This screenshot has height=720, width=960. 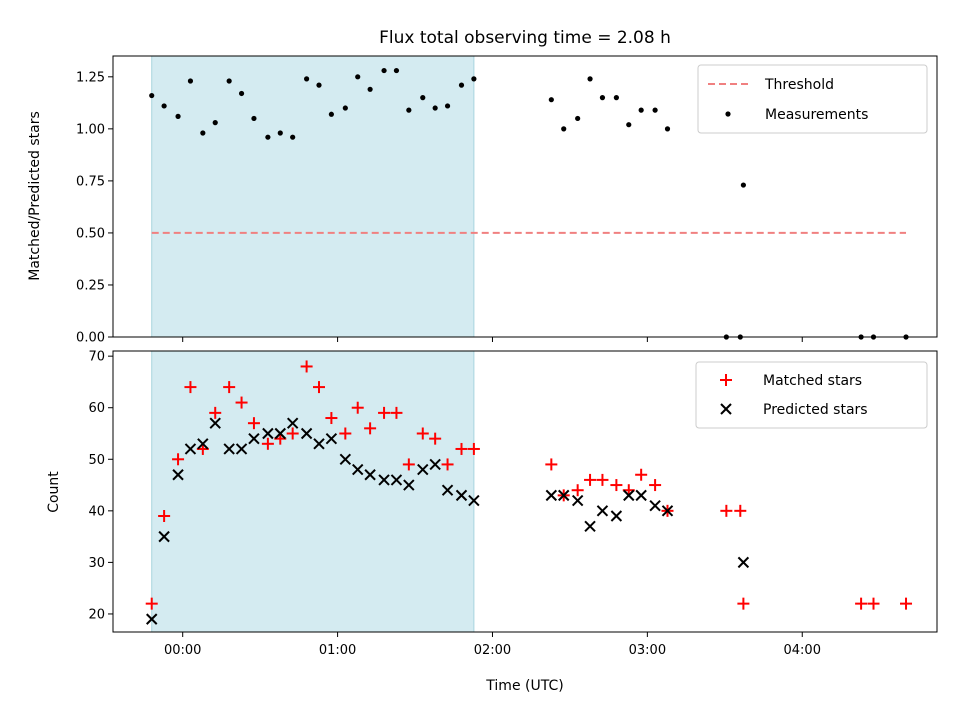 What do you see at coordinates (802, 650) in the screenshot?
I see `x-tick-label: 04:00` at bounding box center [802, 650].